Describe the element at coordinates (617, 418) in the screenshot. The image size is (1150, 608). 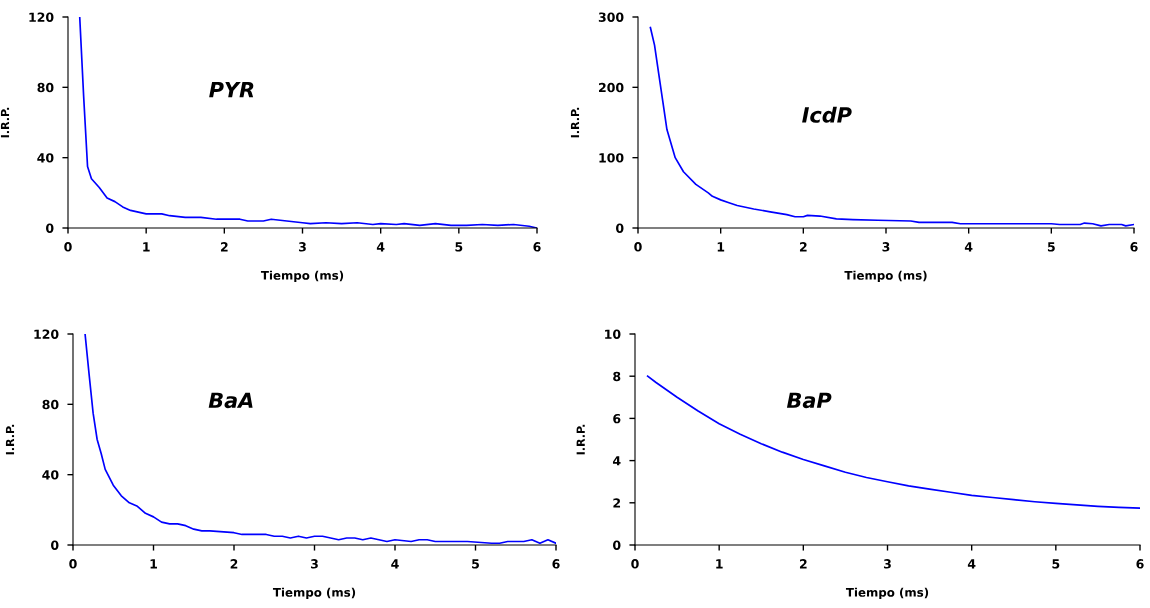
I see `y-tick-label: 6` at that location.